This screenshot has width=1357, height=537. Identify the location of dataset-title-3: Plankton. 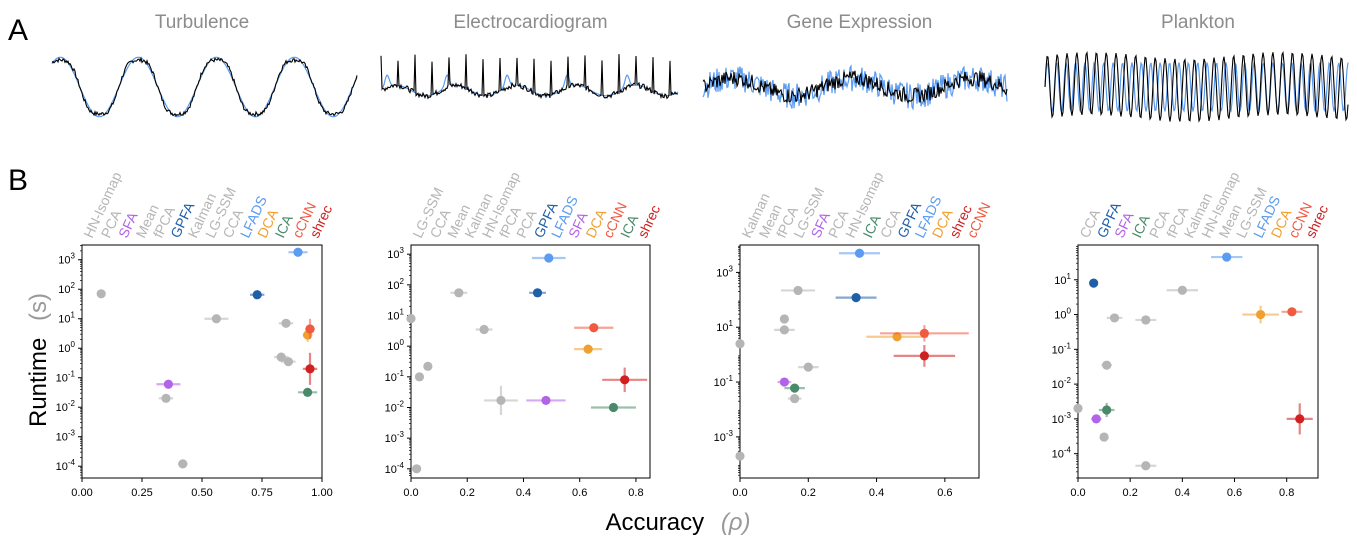
(1198, 22).